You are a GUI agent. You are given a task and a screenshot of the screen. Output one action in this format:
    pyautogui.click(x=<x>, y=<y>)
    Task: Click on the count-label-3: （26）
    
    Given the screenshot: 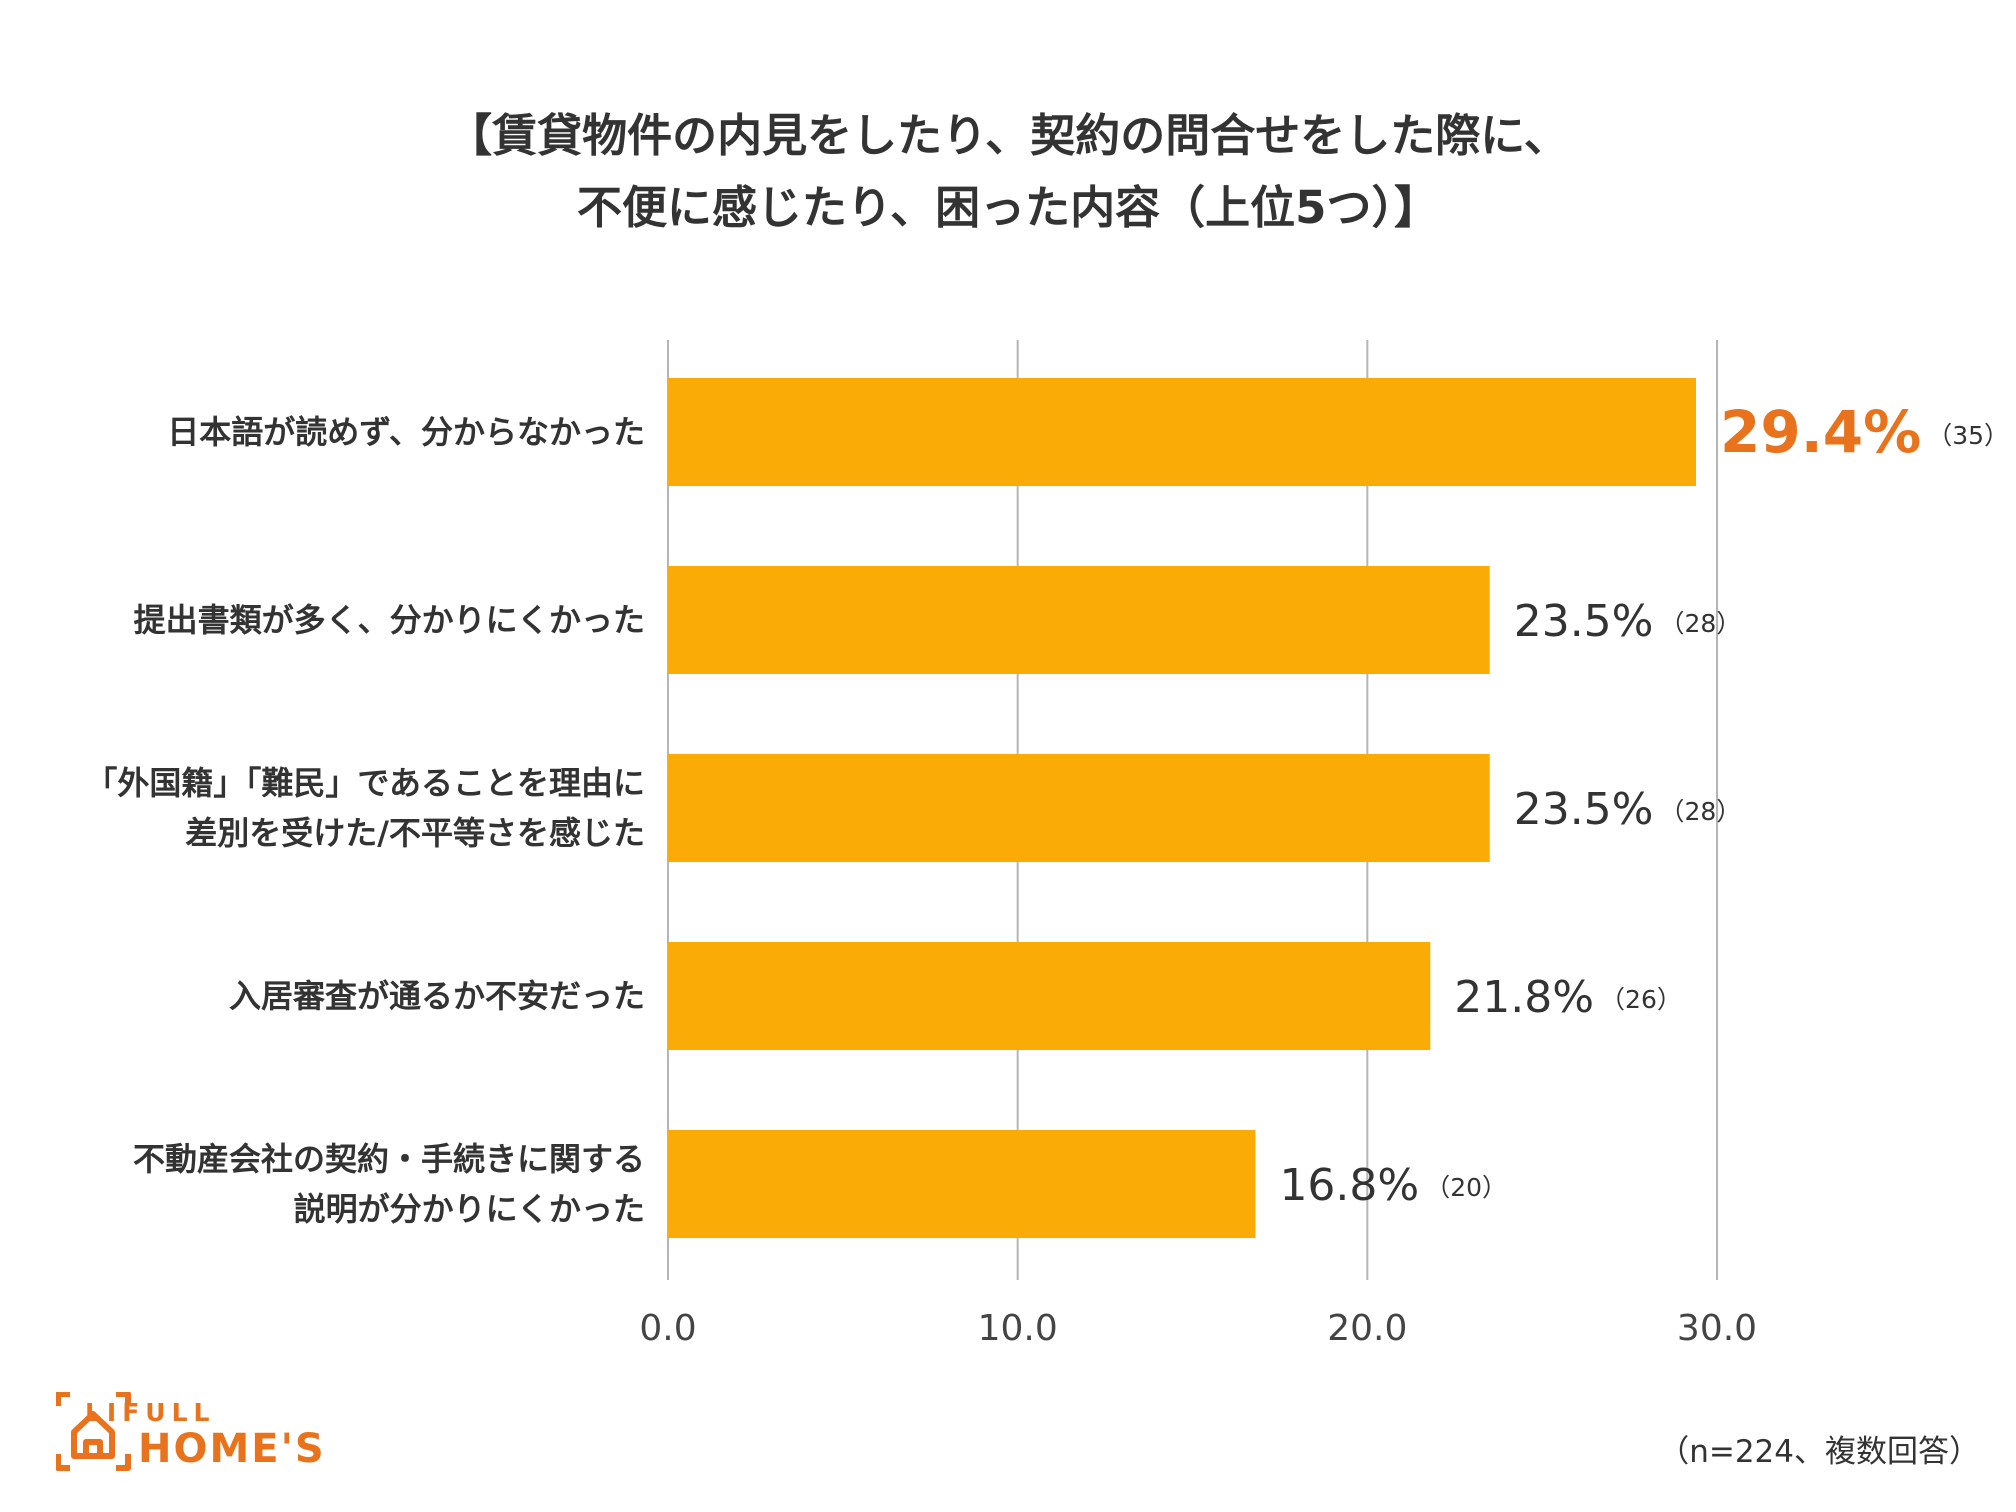 What is the action you would take?
    pyautogui.click(x=1641, y=999)
    